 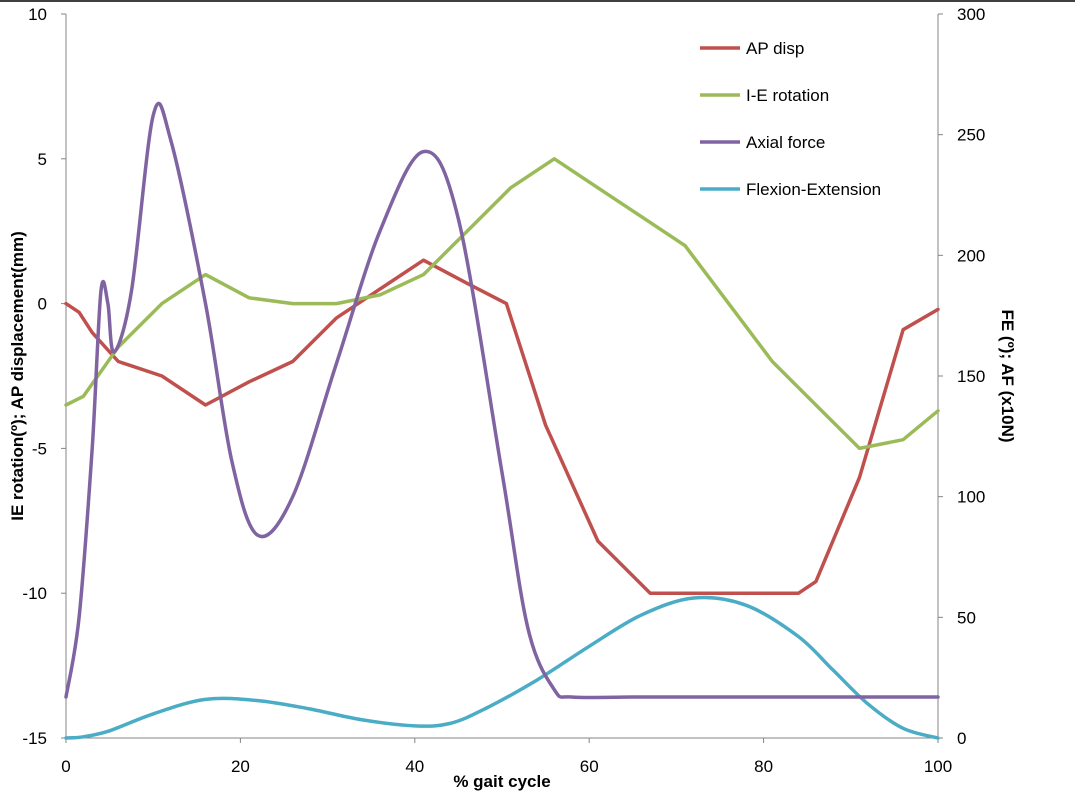 What do you see at coordinates (763, 766) in the screenshot?
I see `x-tick-label: 80` at bounding box center [763, 766].